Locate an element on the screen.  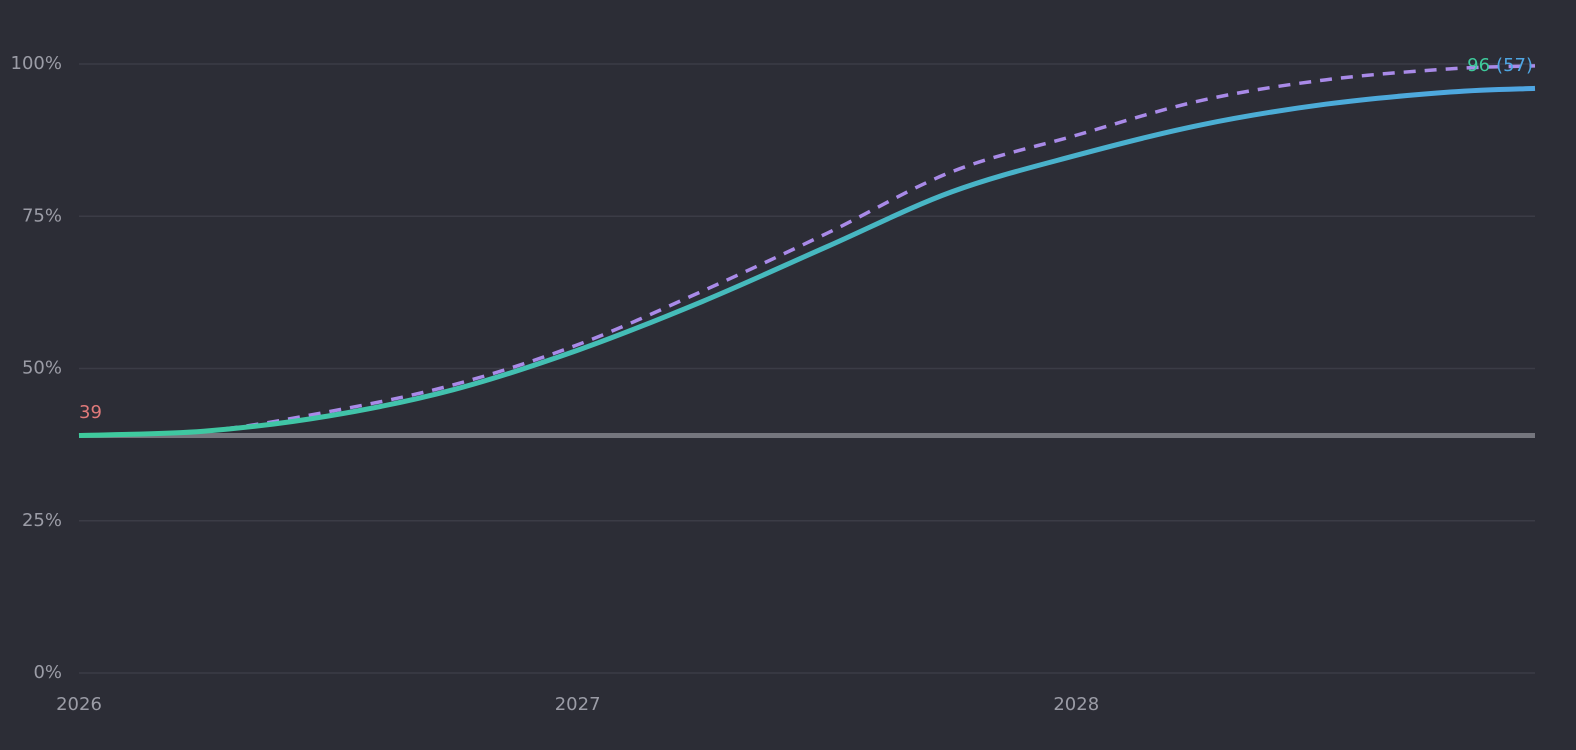
y-tick-label: 25% is located at coordinates (42, 520).